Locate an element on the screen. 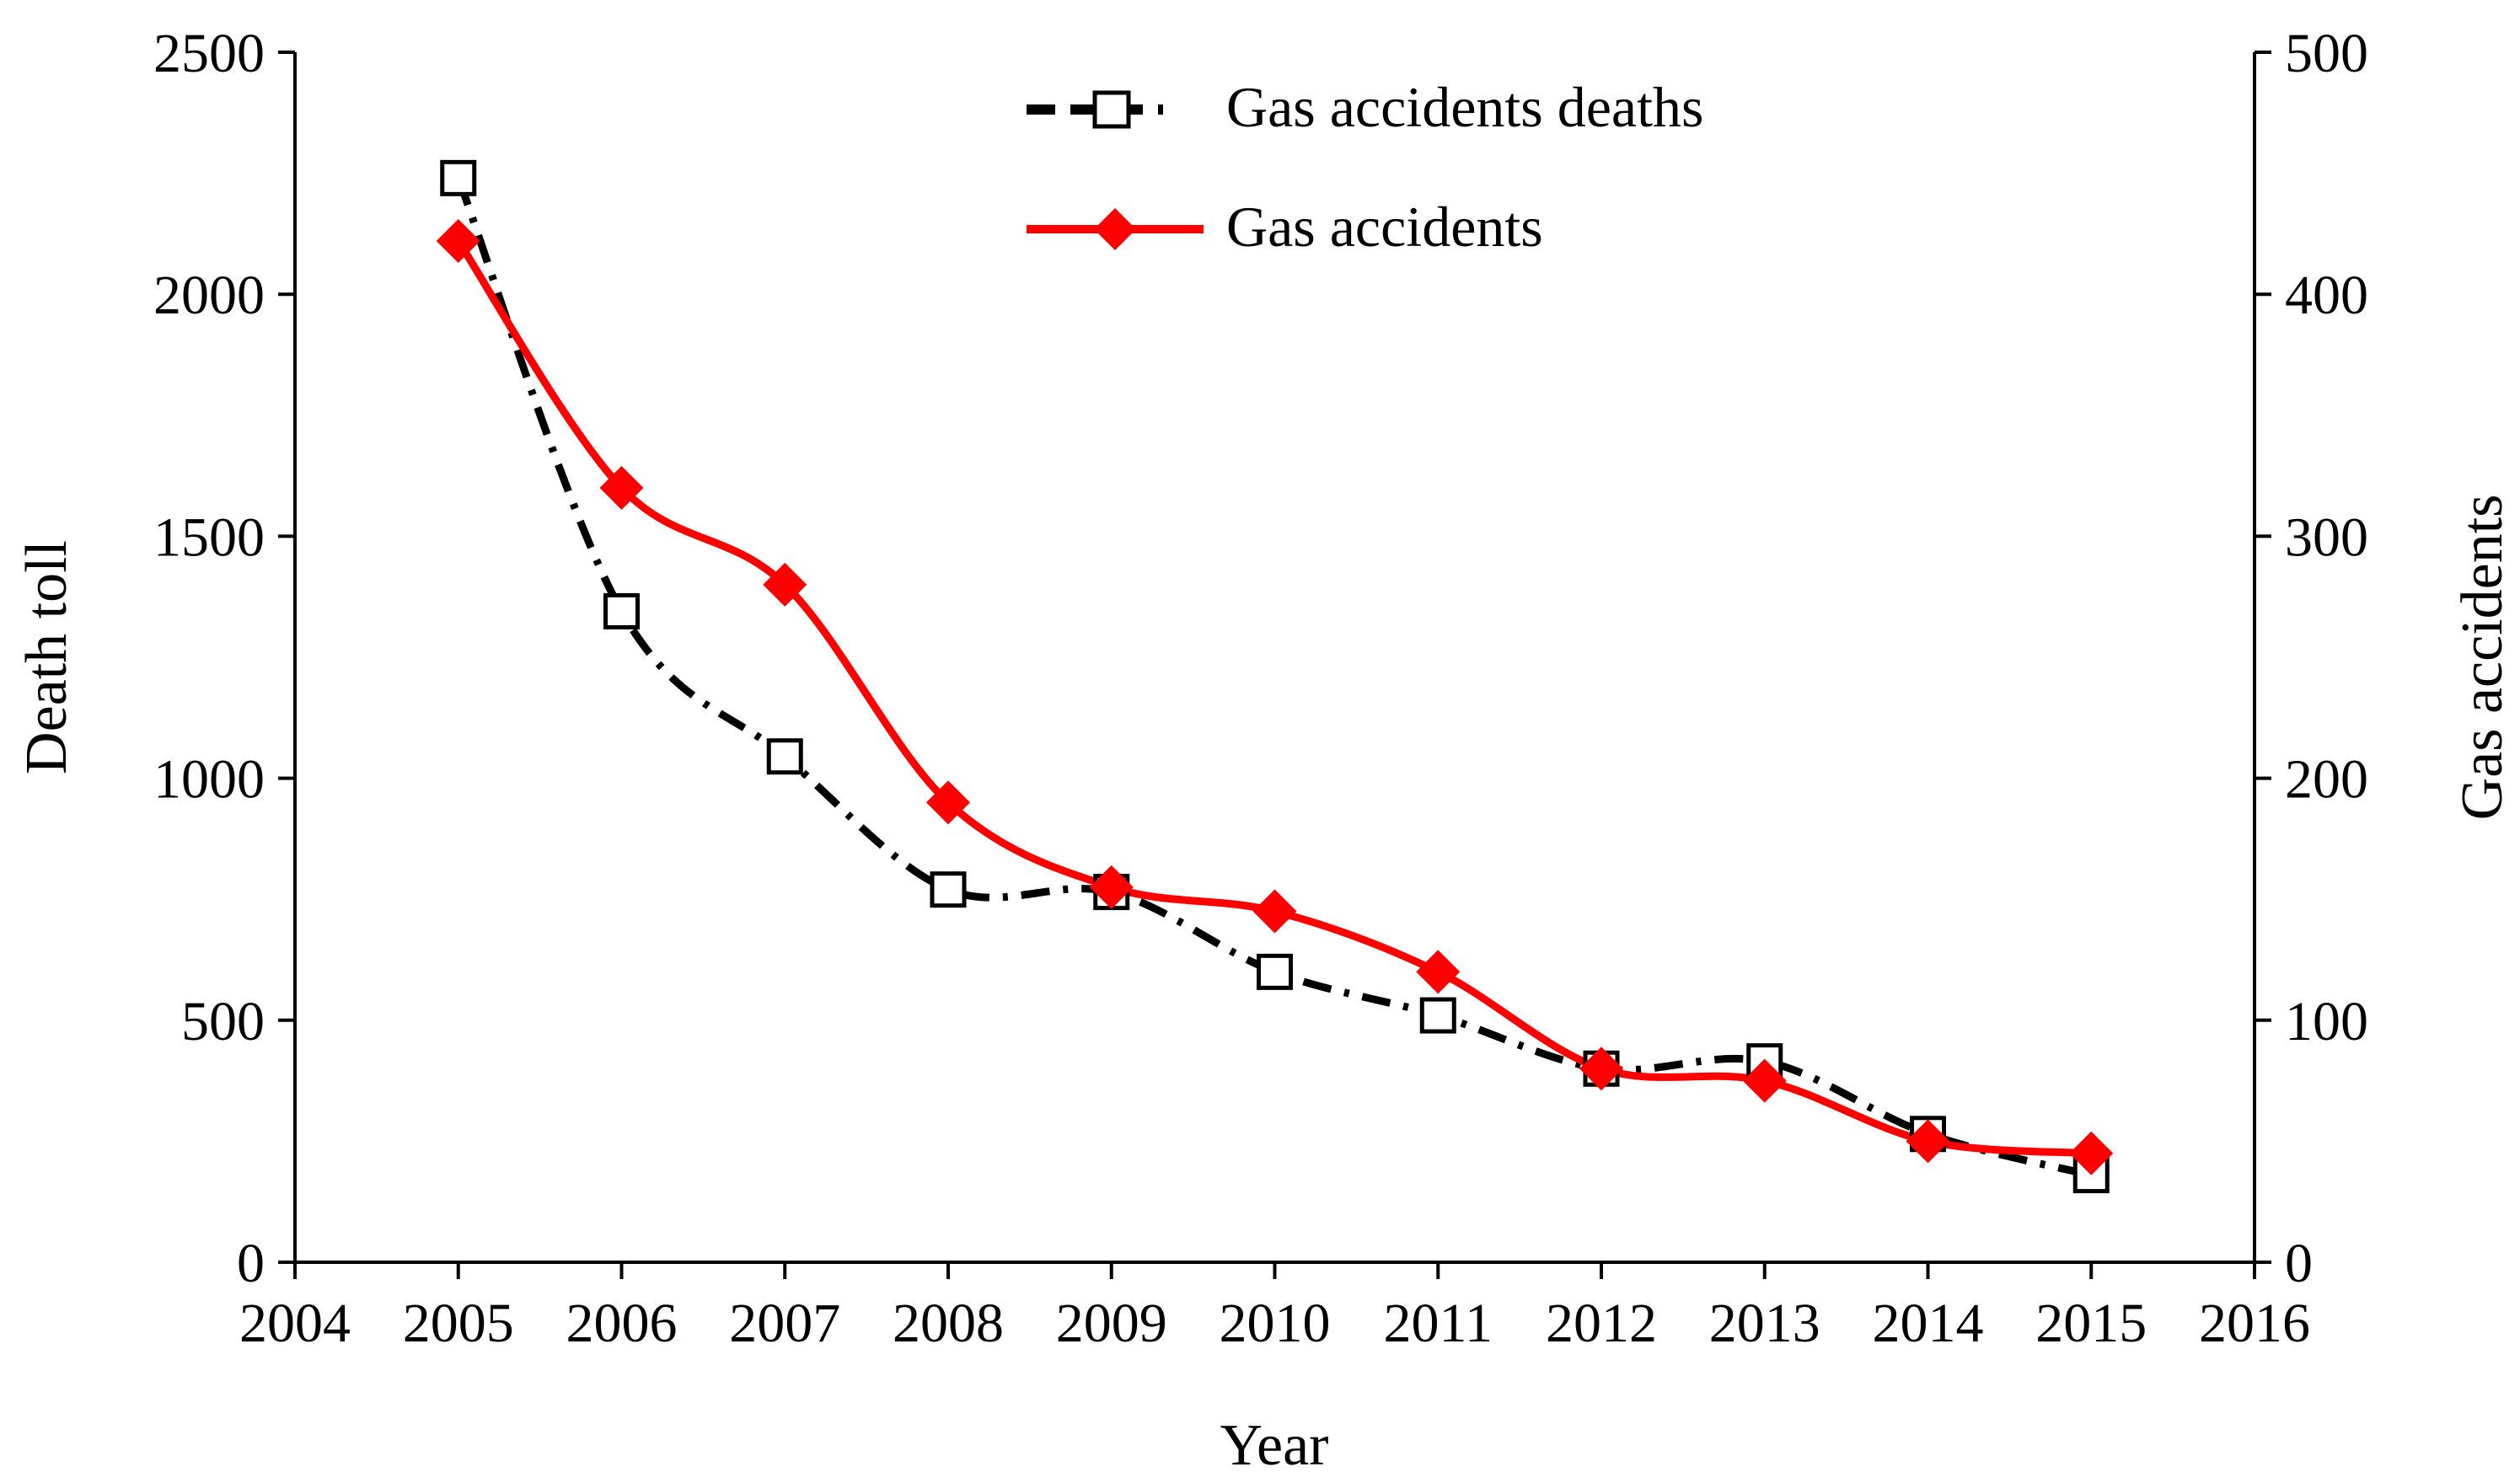 Image resolution: width=2520 pixels, height=1483 pixels. left-y-tick-label: 1000 is located at coordinates (209, 780).